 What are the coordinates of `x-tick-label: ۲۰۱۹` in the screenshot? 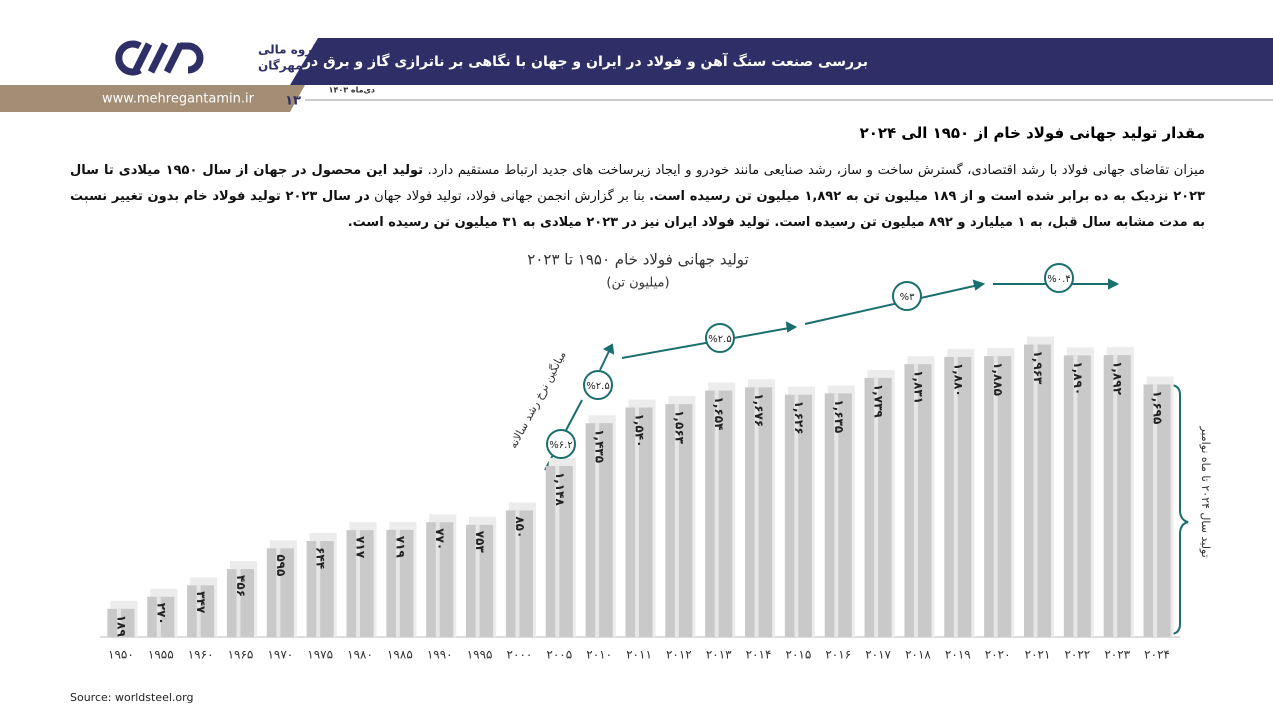 It's located at (958, 655).